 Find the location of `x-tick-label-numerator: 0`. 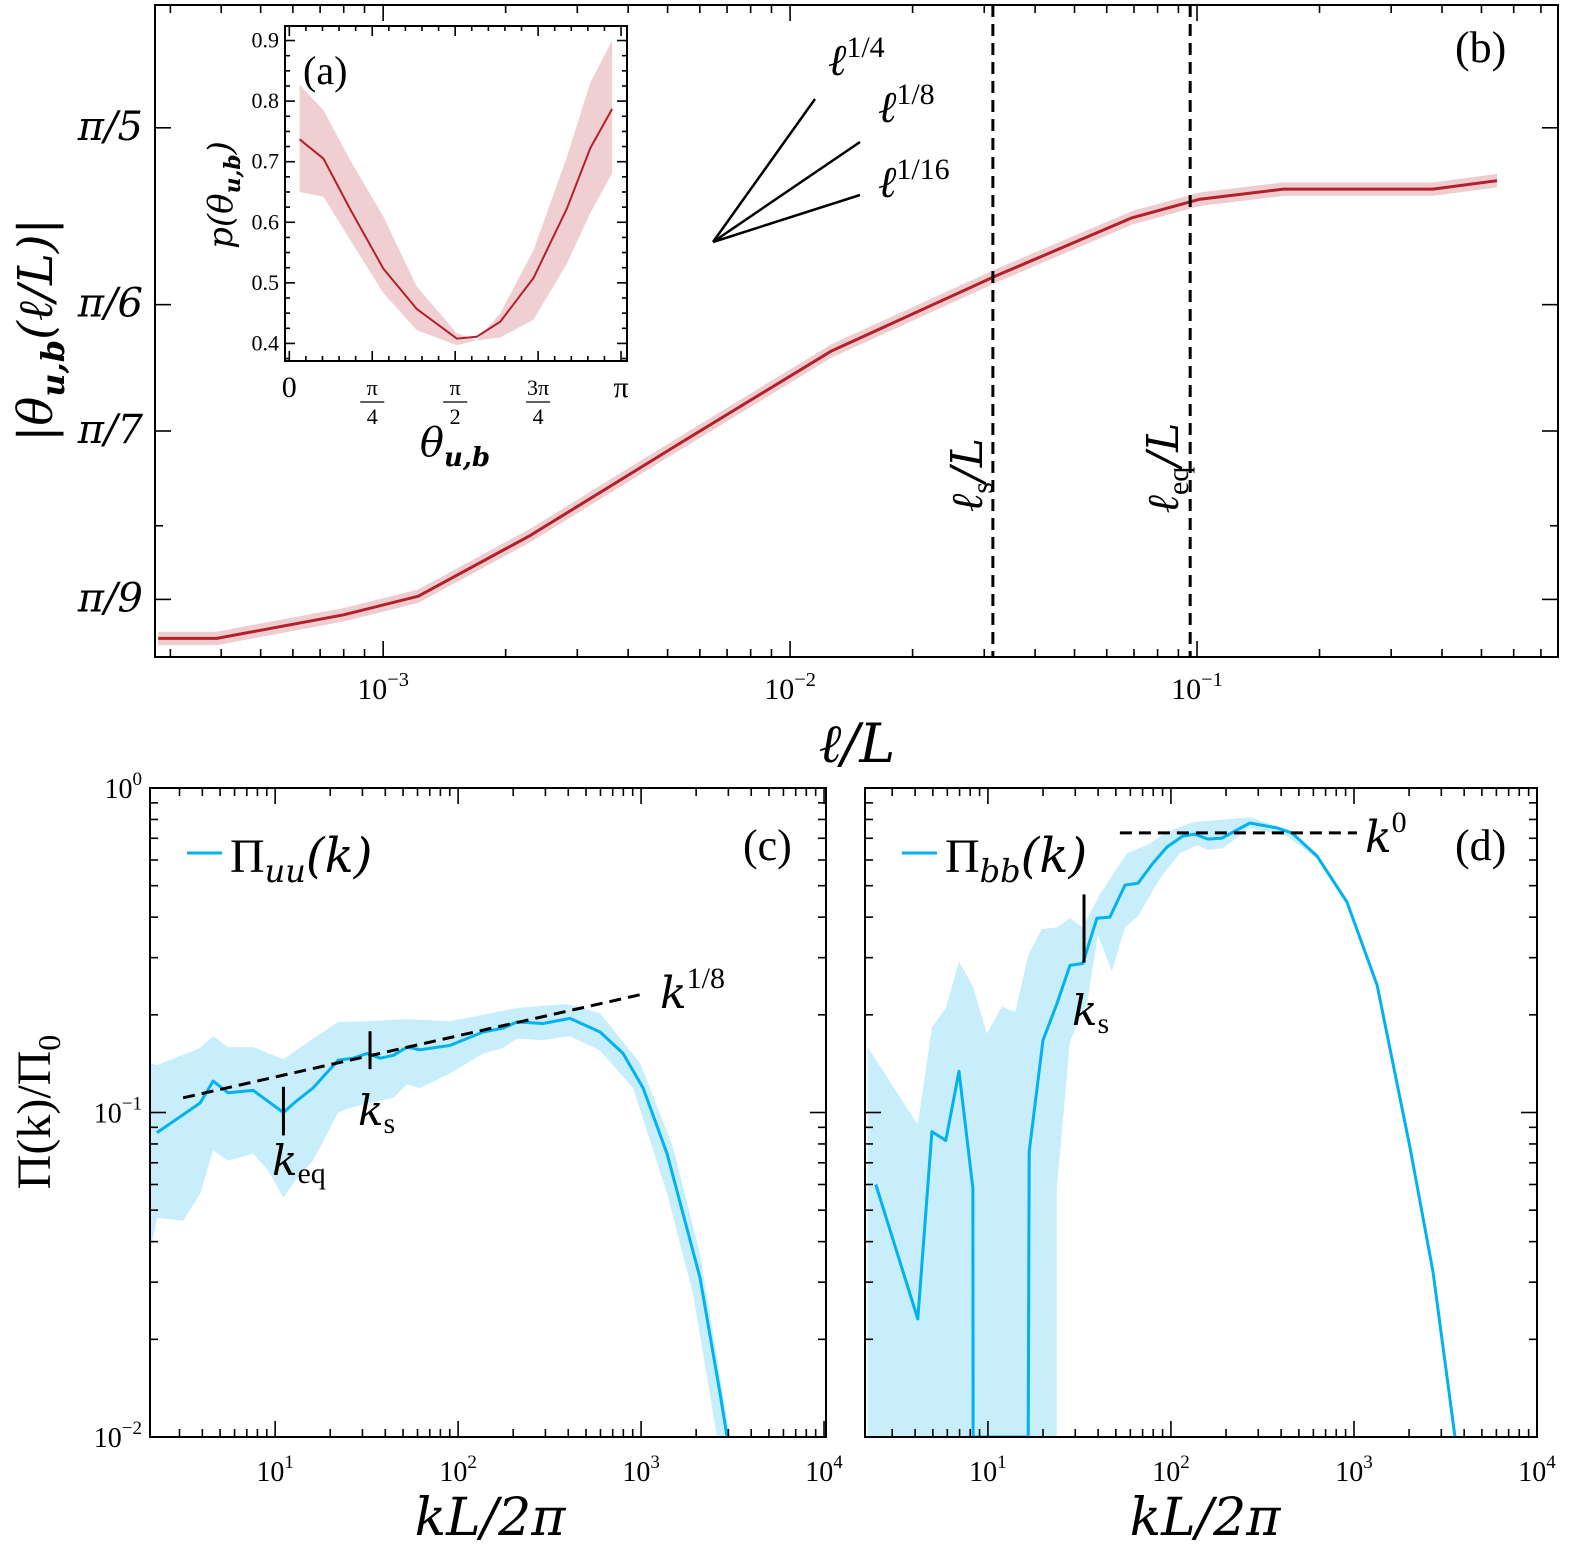

x-tick-label-numerator: 0 is located at coordinates (289, 387).